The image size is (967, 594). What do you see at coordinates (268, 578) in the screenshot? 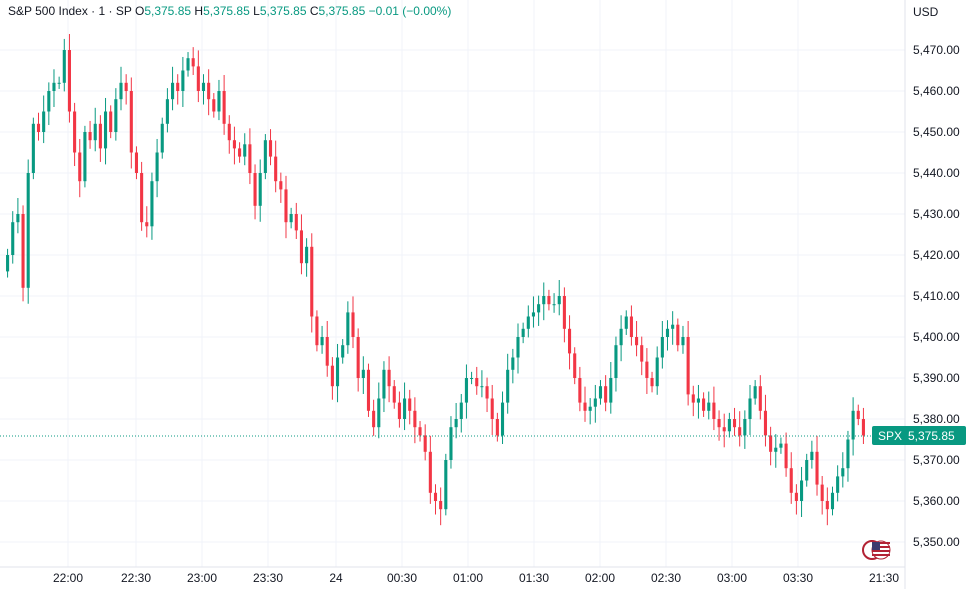
I see `x-tick-label: 23:30` at bounding box center [268, 578].